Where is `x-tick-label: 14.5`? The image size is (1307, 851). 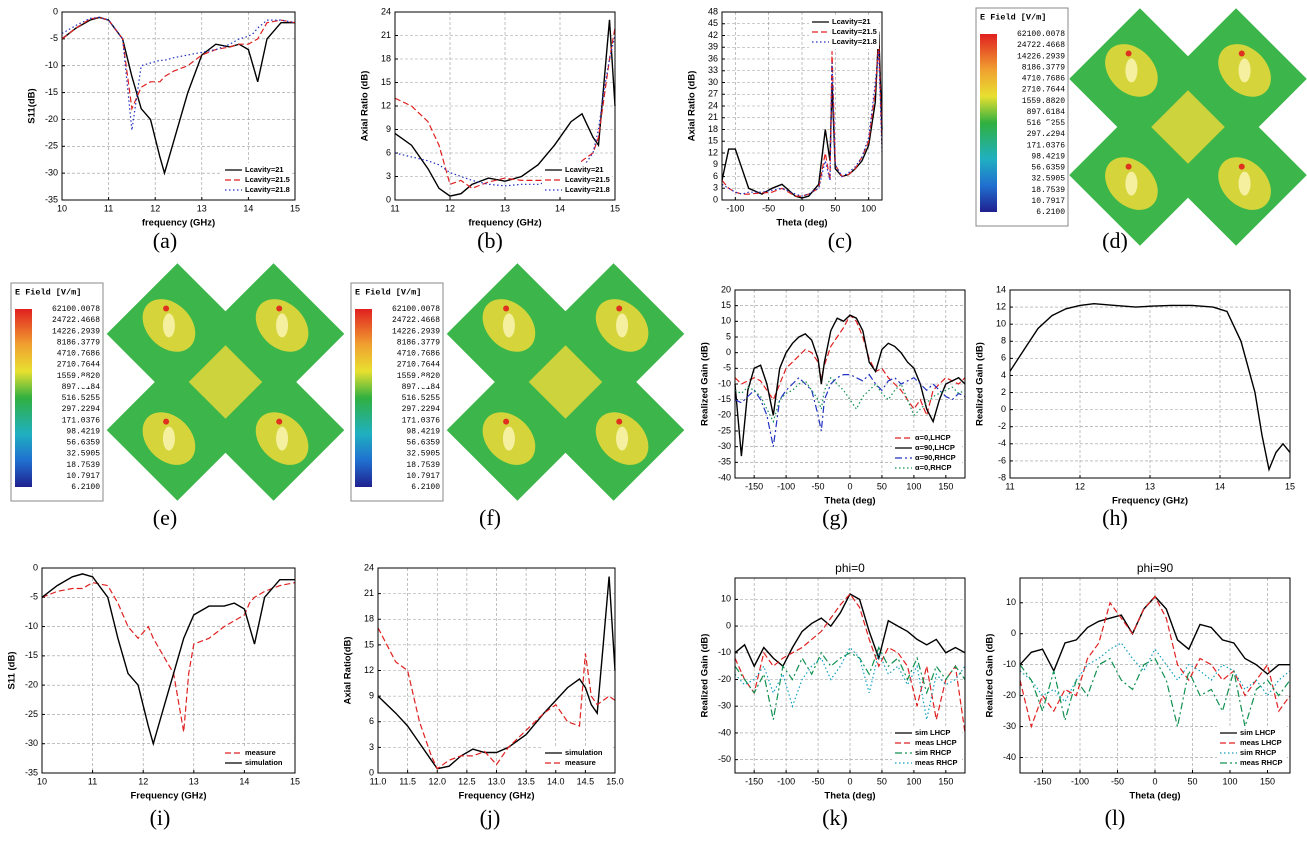 x-tick-label: 14.5 is located at coordinates (586, 781).